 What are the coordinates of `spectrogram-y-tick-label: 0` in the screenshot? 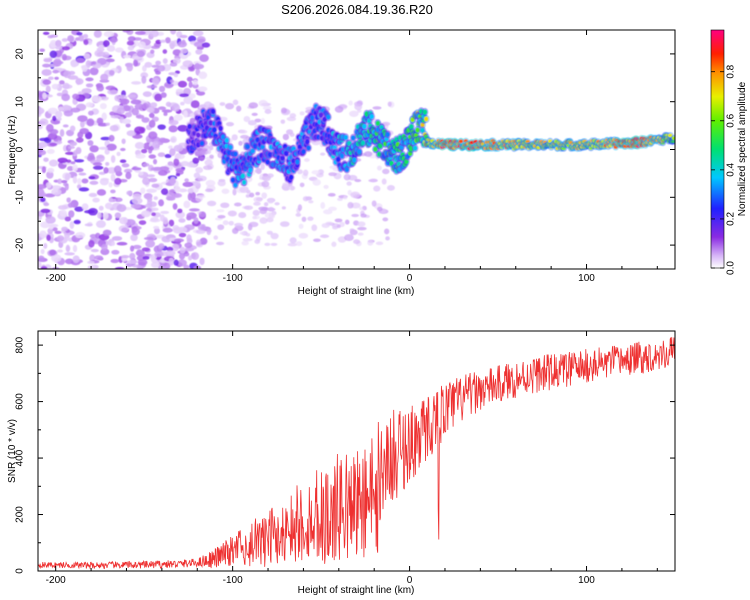 It's located at (20, 149).